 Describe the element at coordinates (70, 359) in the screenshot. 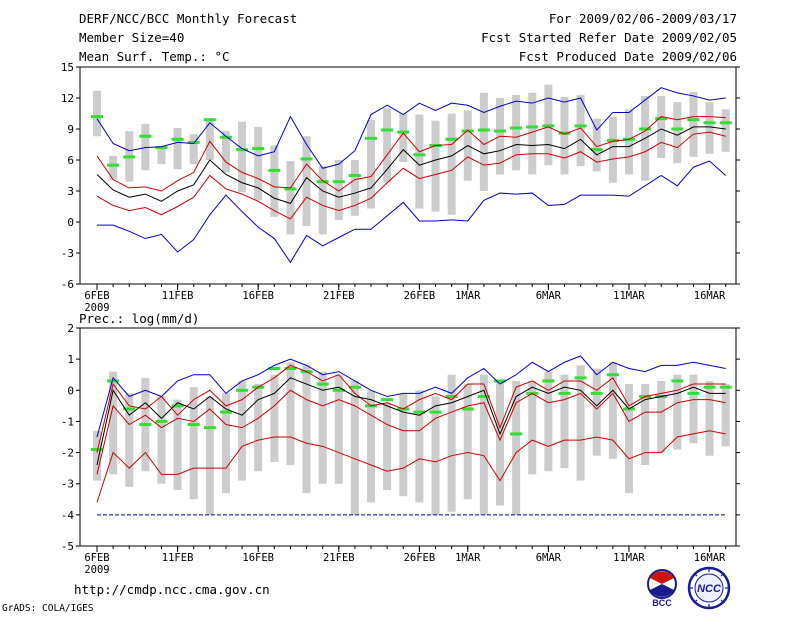

I see `y-tick-label: 1` at that location.